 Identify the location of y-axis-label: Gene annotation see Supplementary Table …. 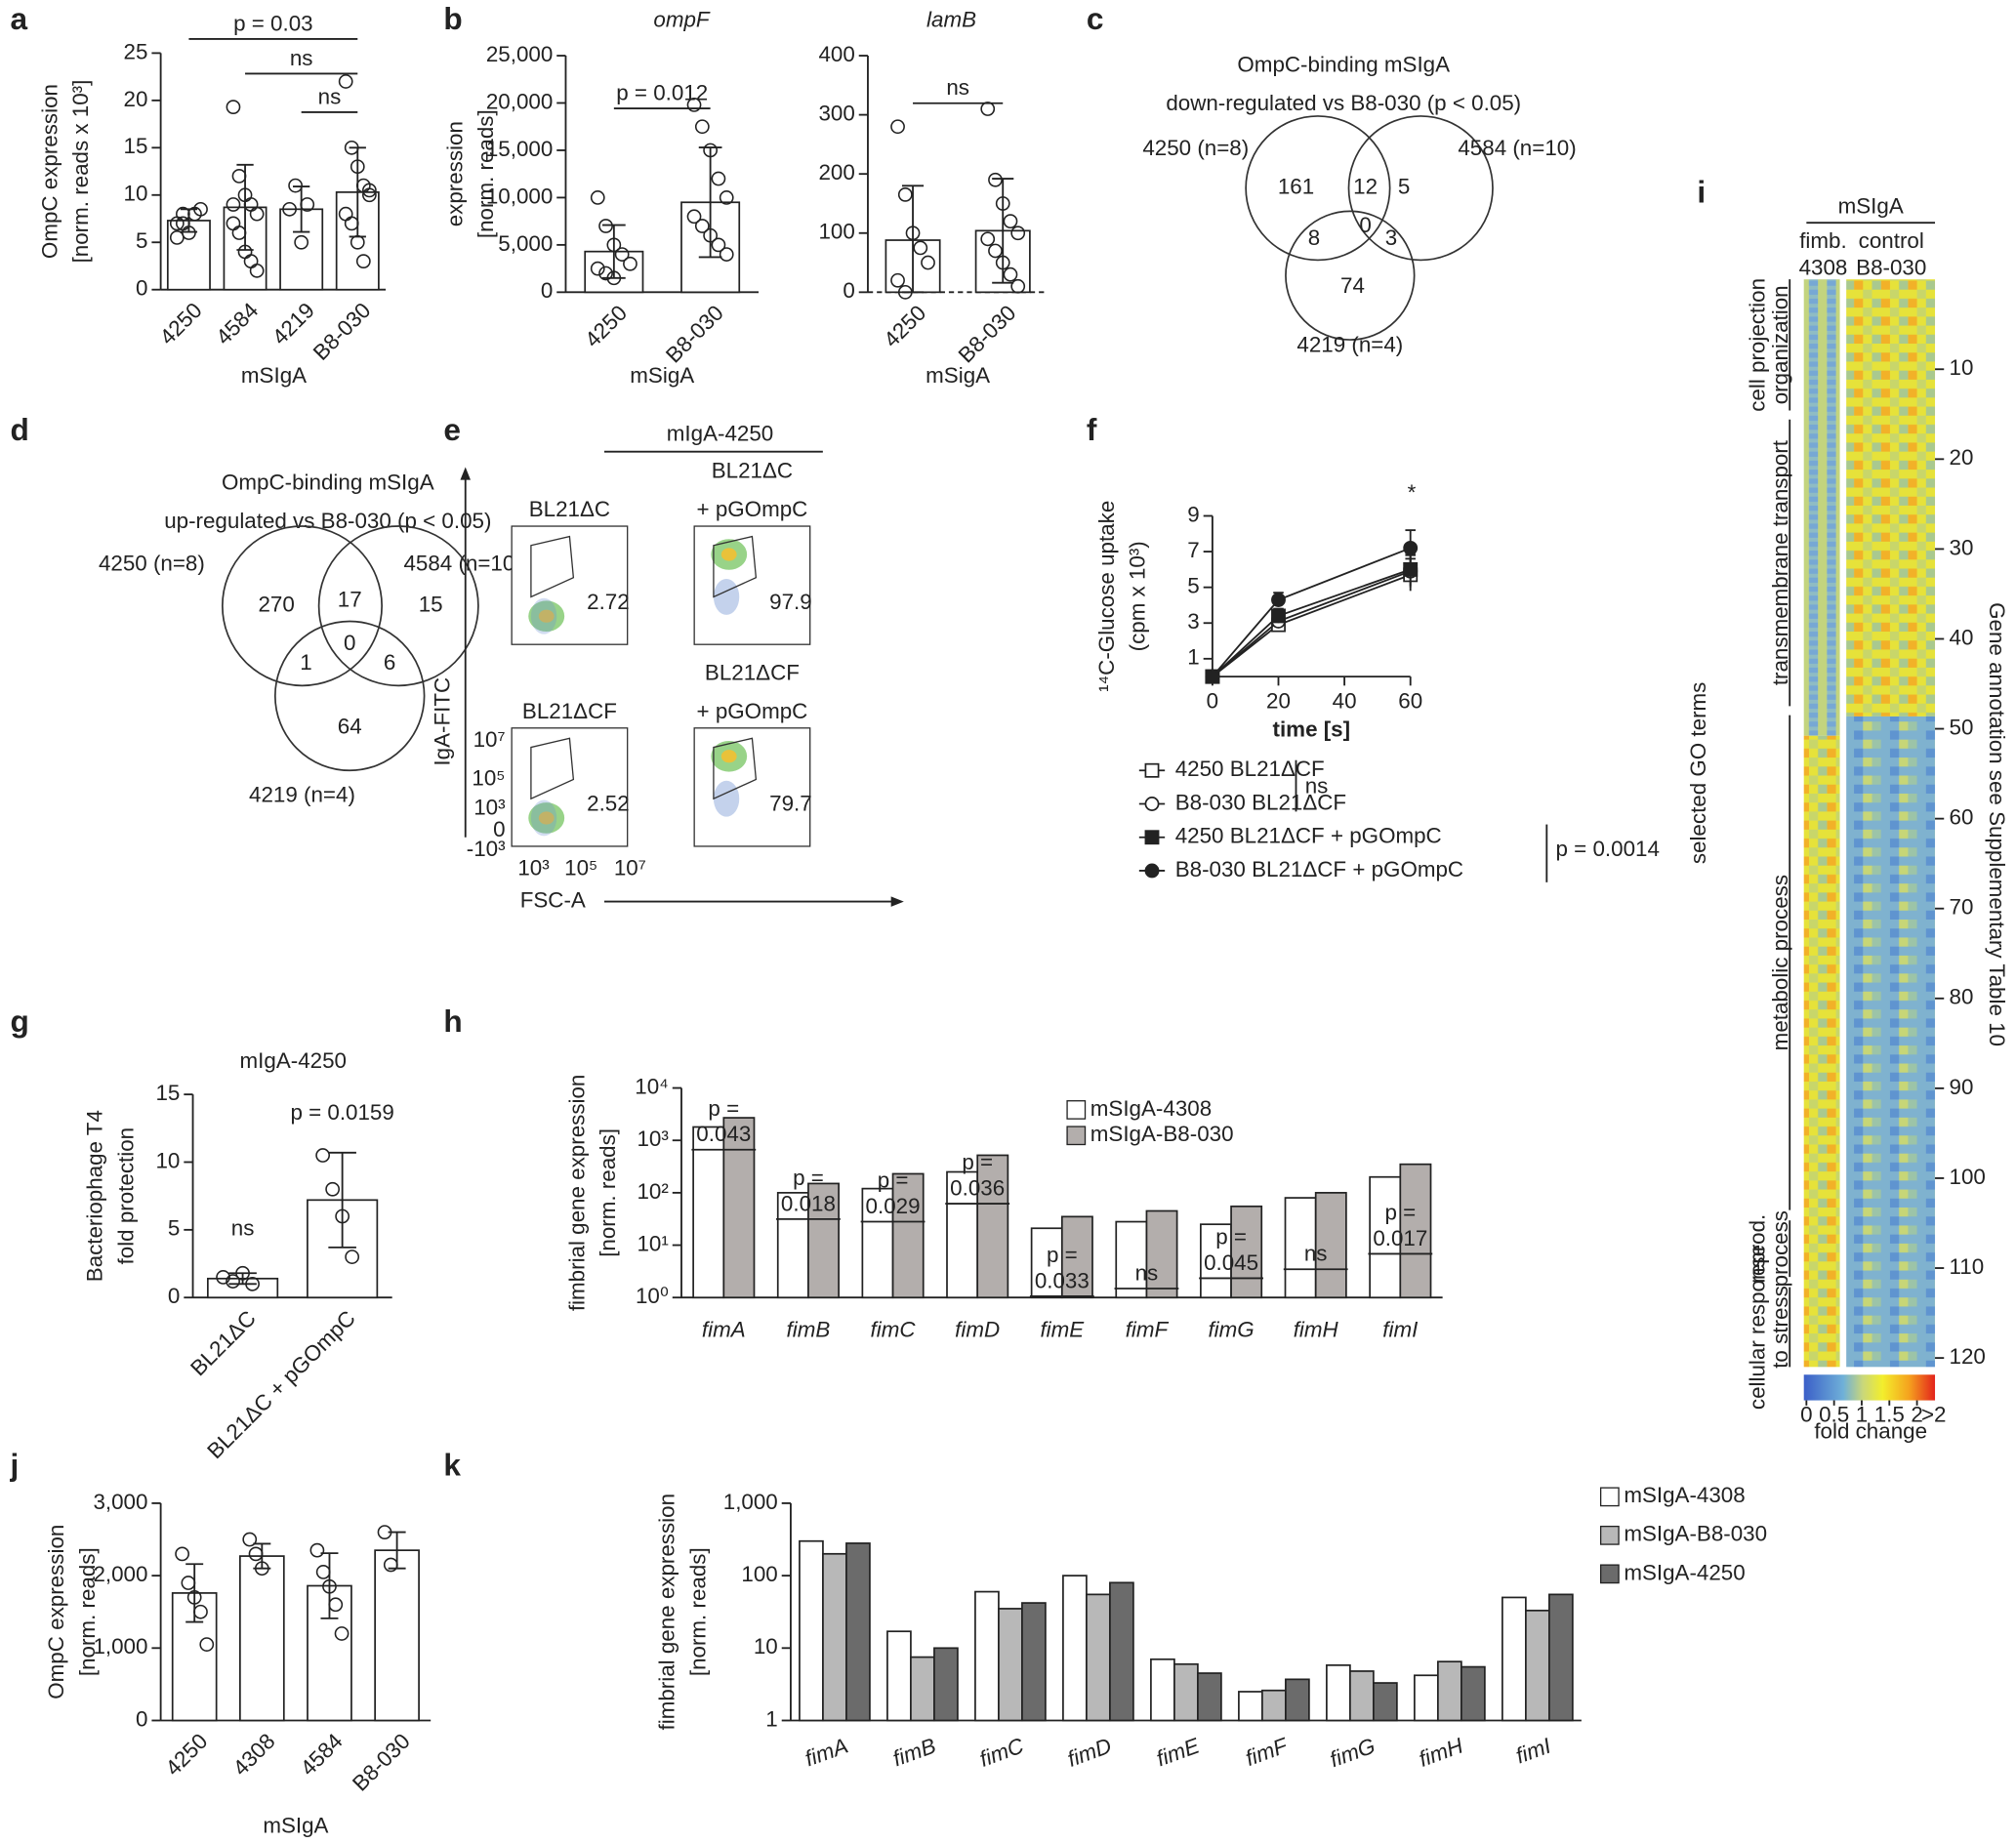
(1997, 824).